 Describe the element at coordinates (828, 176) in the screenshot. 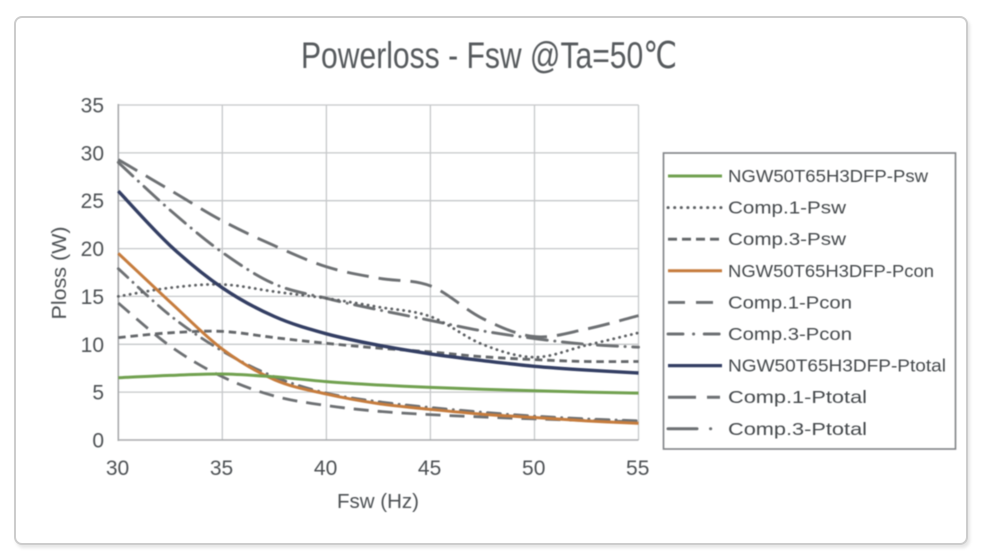

I see `svg-text: NGW50T65H3DFP-Psw` at that location.